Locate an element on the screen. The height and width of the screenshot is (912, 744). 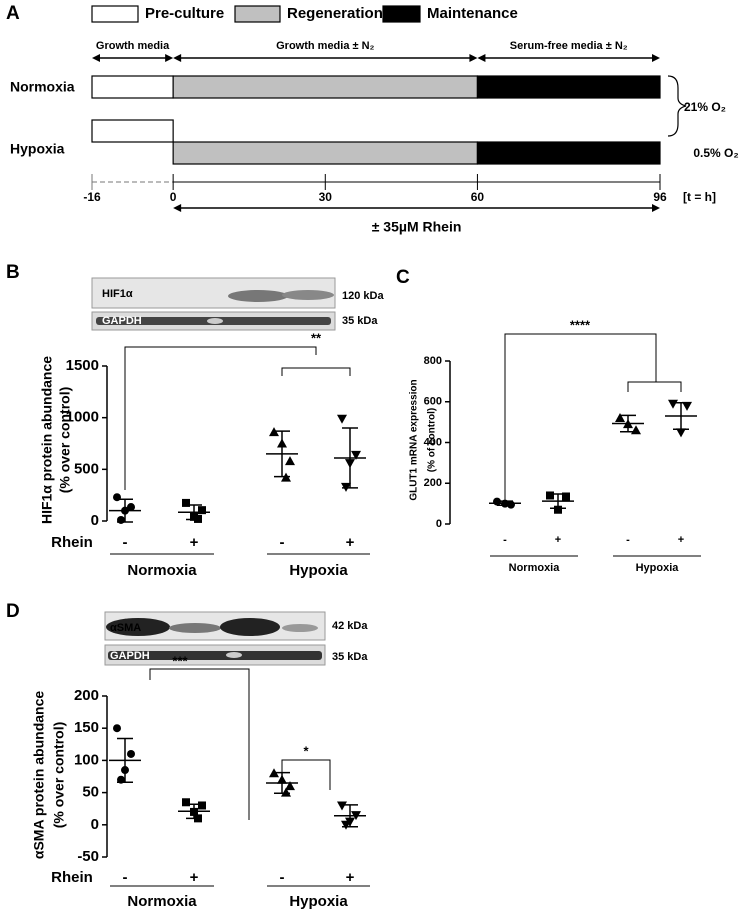
legend-label: Regeneration is located at coordinates (335, 13).